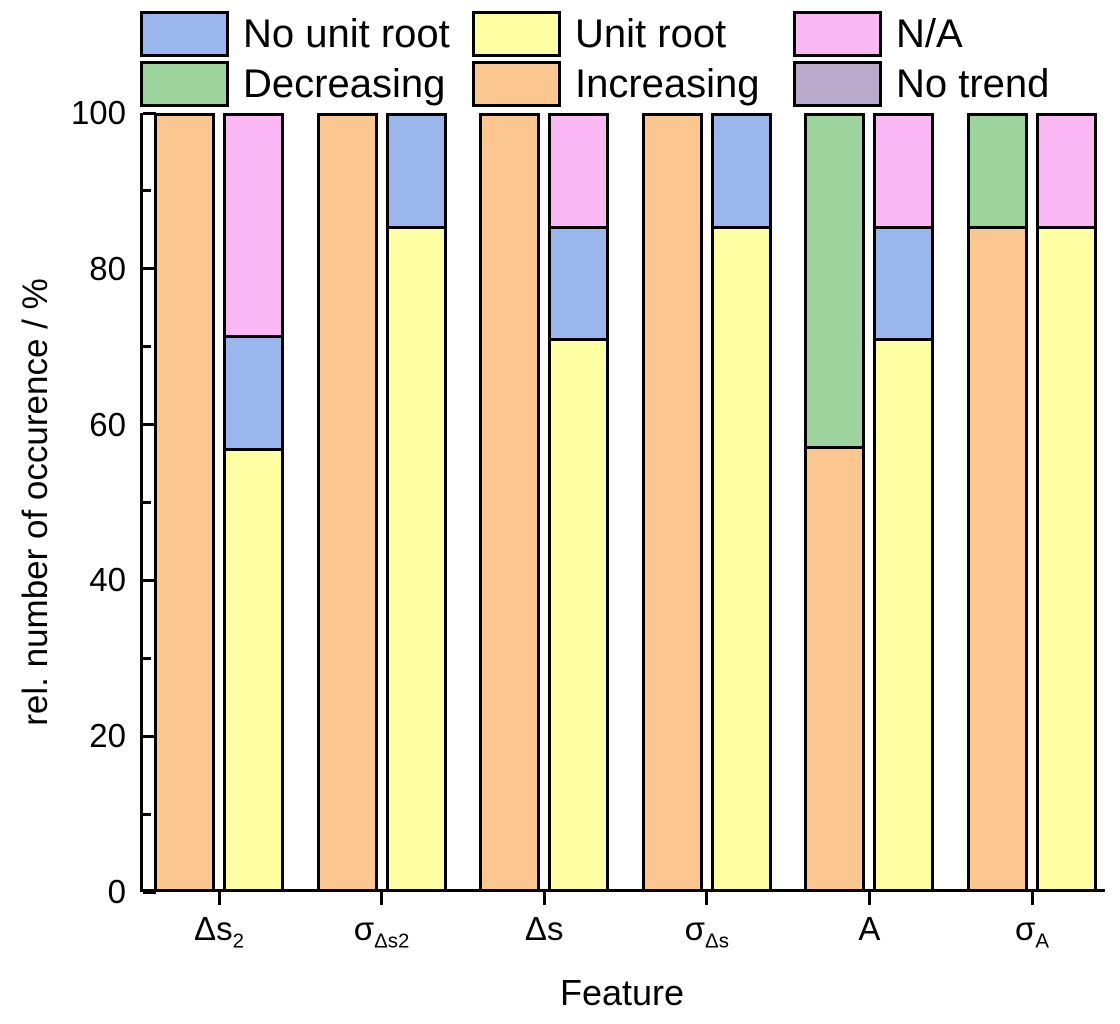  What do you see at coordinates (622, 992) in the screenshot?
I see `x-axis-title: Feature` at bounding box center [622, 992].